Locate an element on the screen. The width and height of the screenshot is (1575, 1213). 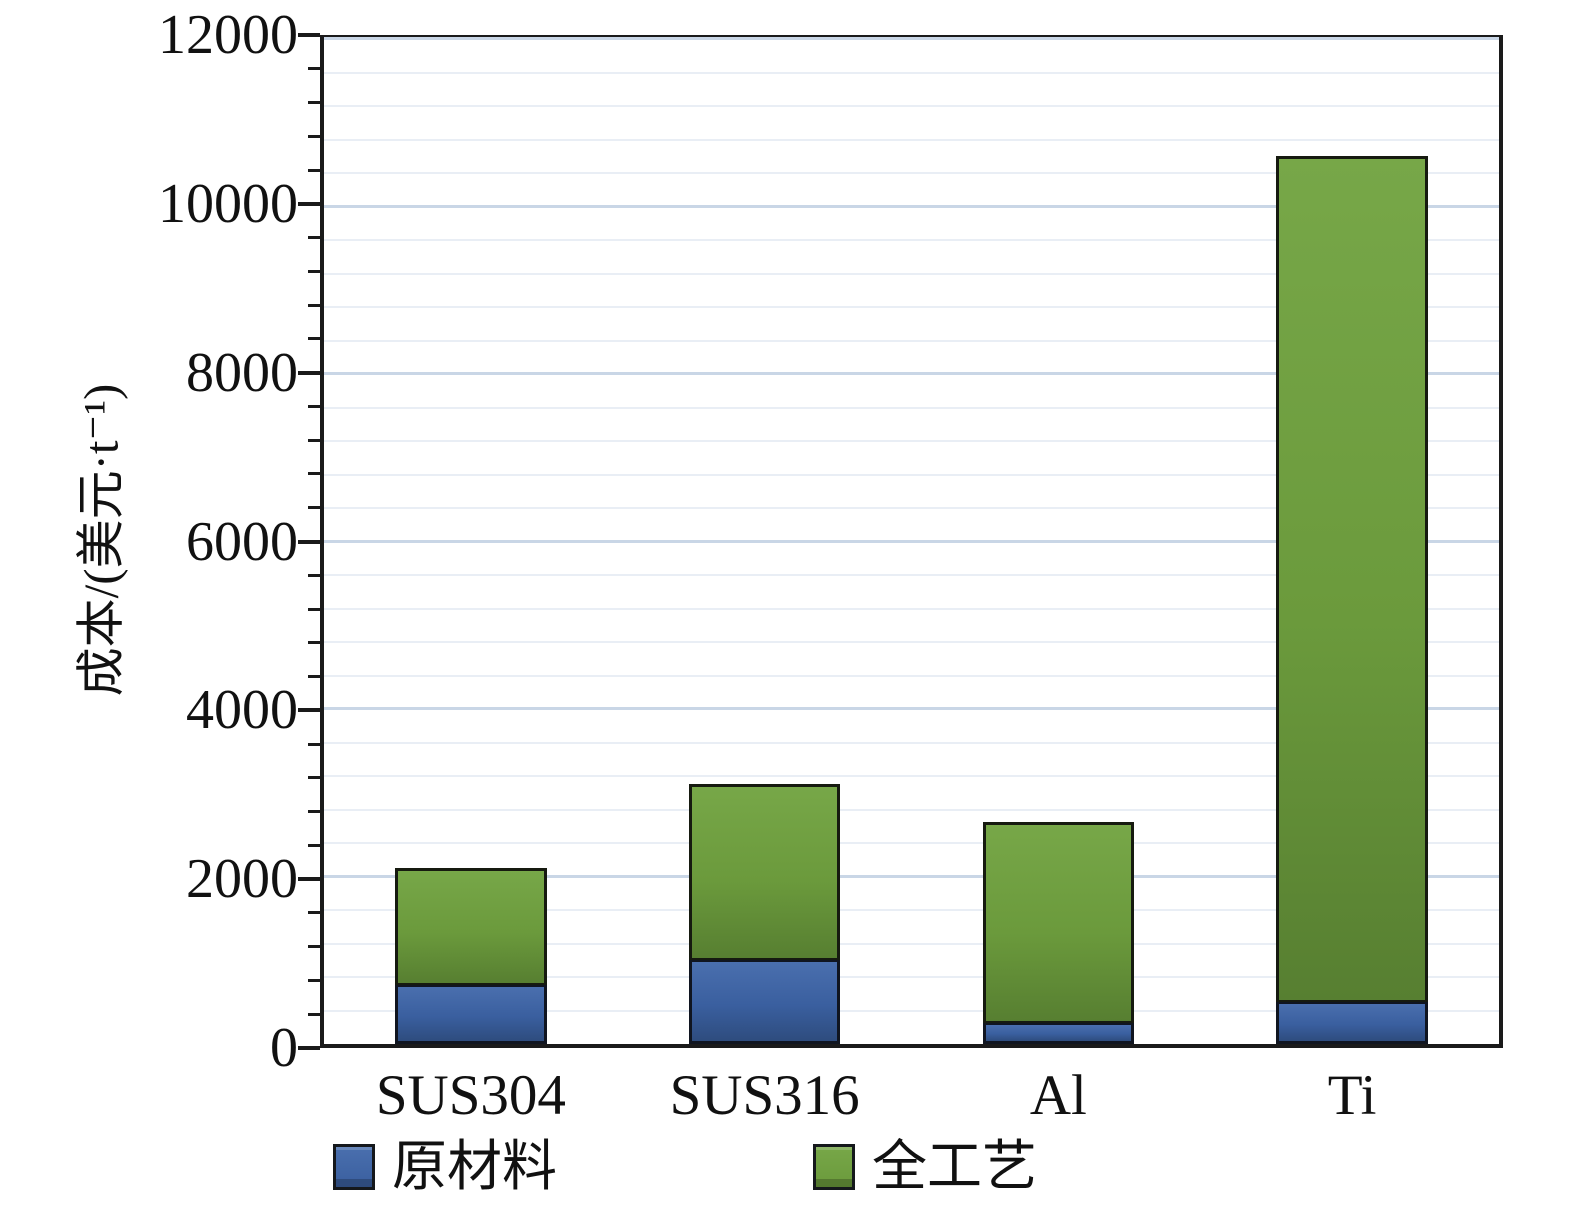
x-category-label-SUS304: SUS304 is located at coordinates (470, 1095).